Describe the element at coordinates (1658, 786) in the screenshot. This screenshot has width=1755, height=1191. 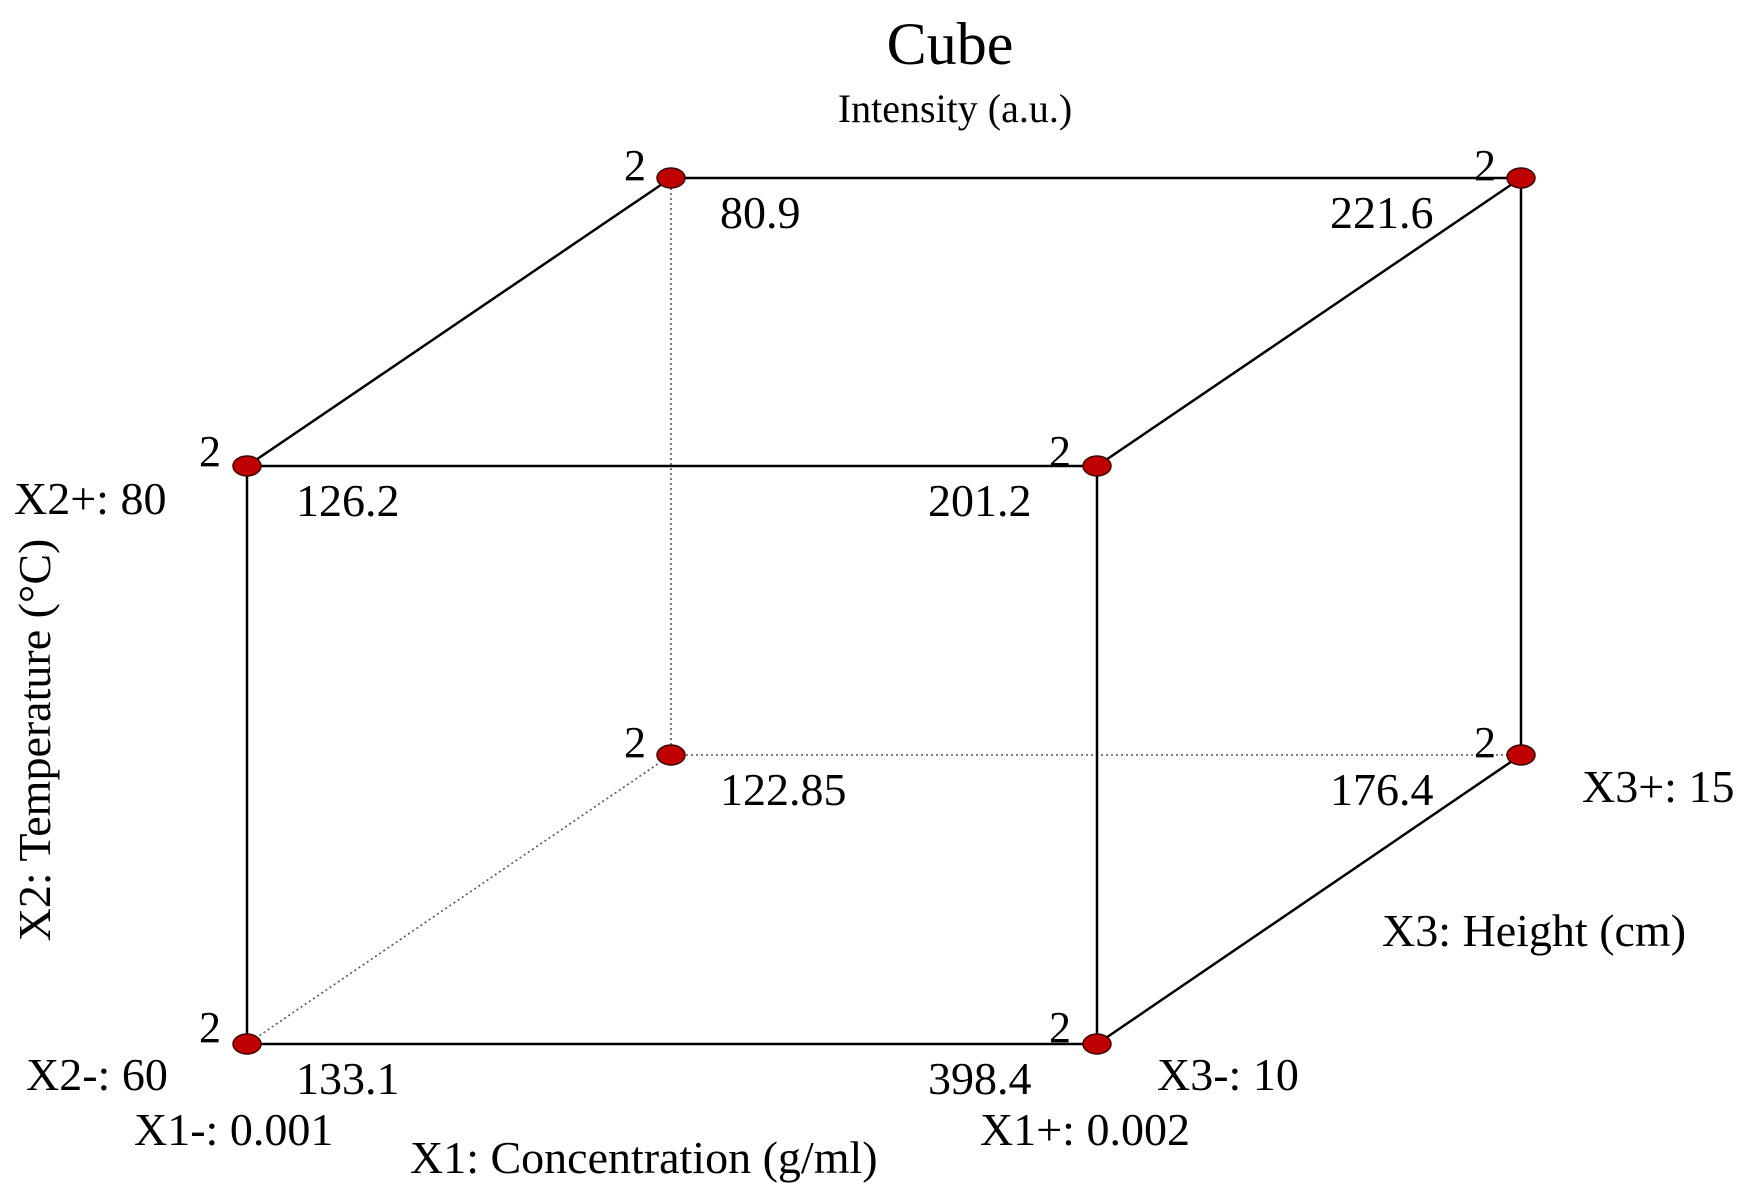
I see `x3-high-label: X3+: 15` at that location.